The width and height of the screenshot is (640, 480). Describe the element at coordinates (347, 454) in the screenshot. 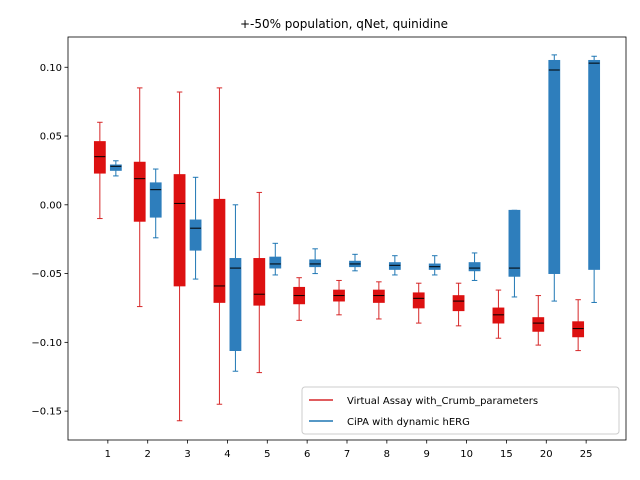

I see `x-tick-label: 7` at that location.